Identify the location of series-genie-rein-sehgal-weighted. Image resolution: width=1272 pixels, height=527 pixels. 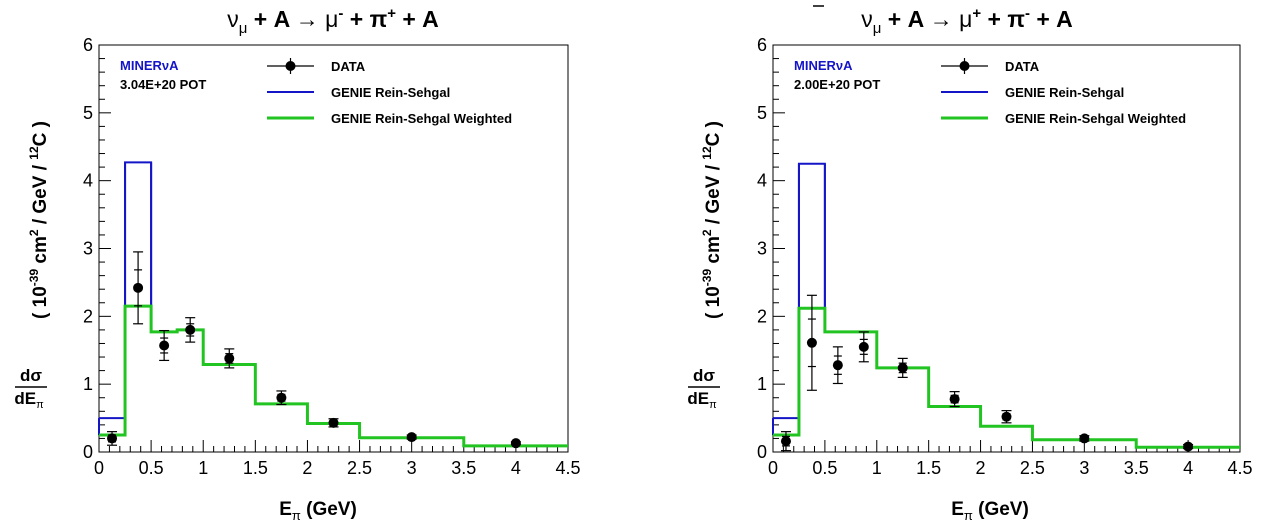
(1006, 377).